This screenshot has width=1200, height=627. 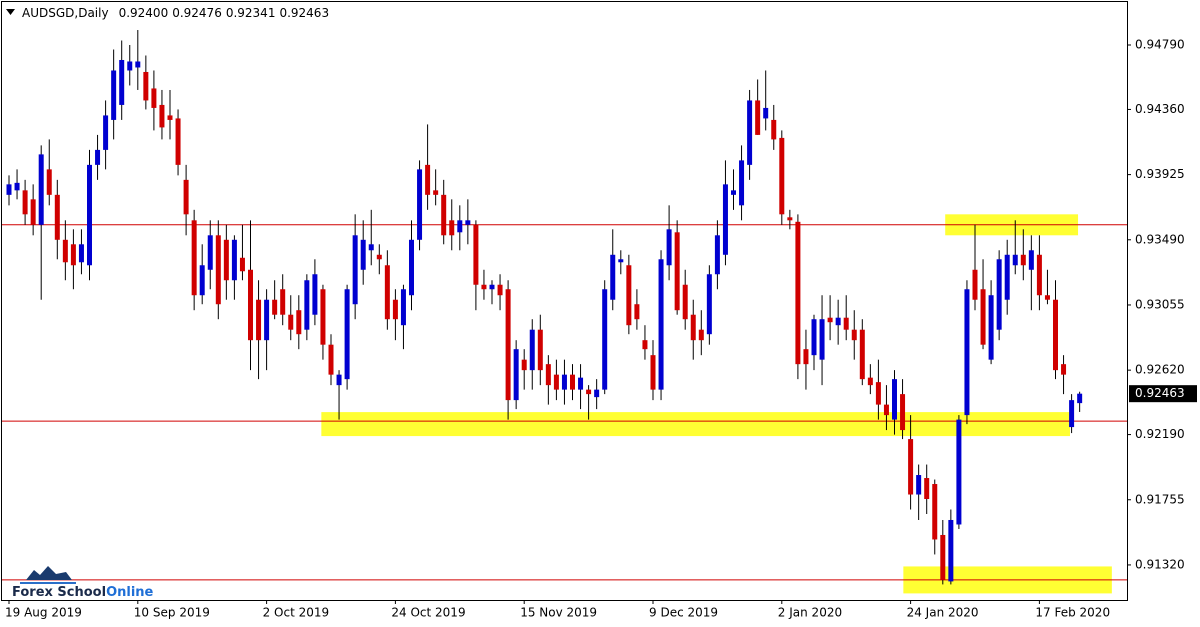 I want to click on menu-triangle, so click(x=10, y=12).